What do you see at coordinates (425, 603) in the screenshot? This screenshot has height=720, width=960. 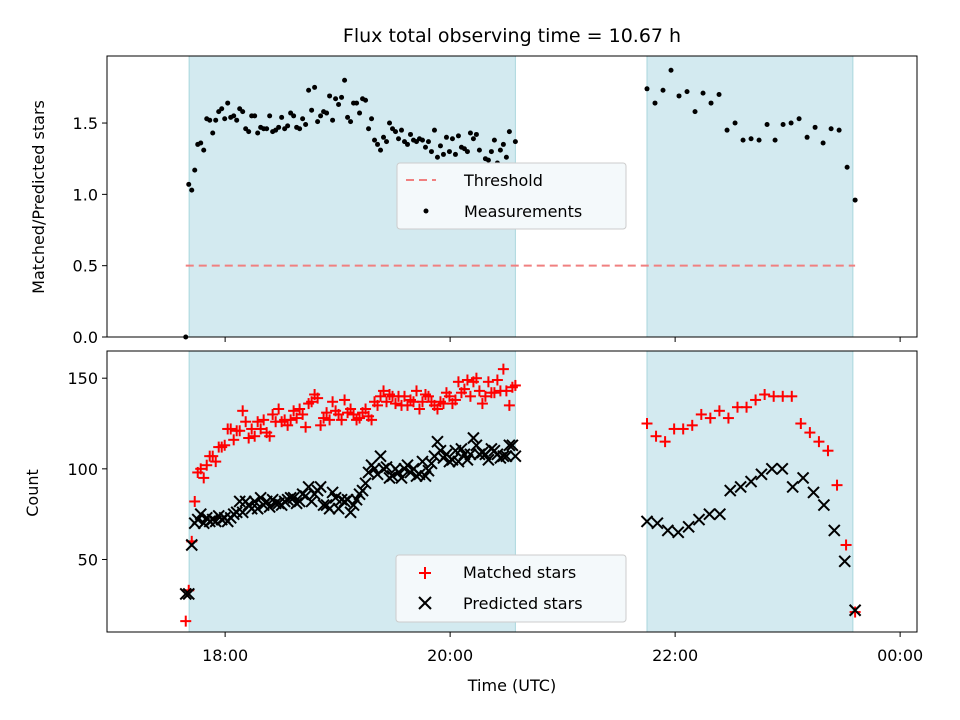 I see `predicted-legend-swatch` at bounding box center [425, 603].